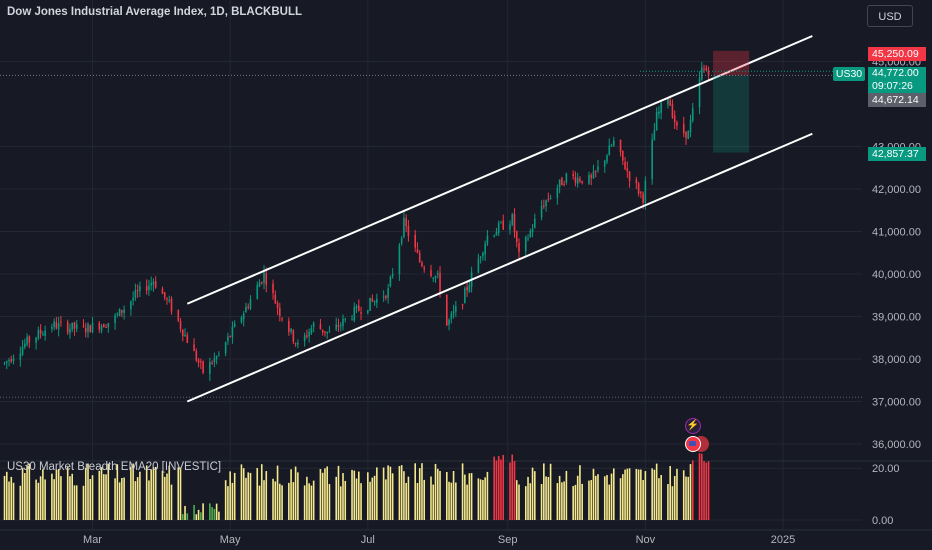 The image size is (932, 550). I want to click on position-target-zone, so click(731, 63).